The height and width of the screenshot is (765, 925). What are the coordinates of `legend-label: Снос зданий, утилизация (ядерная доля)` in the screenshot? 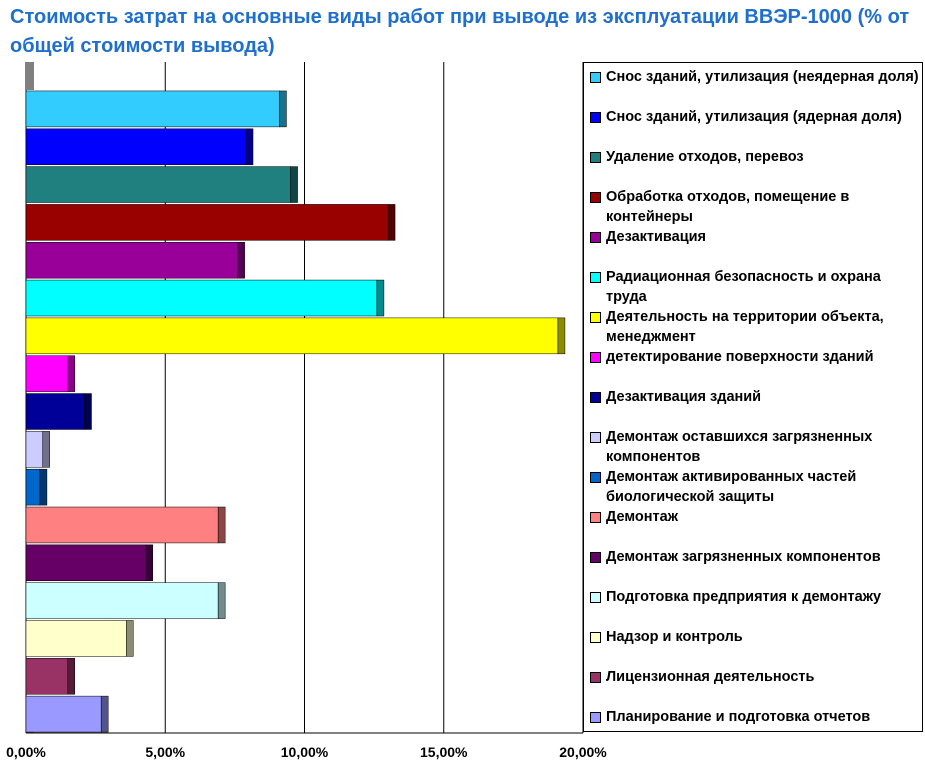 It's located at (754, 117).